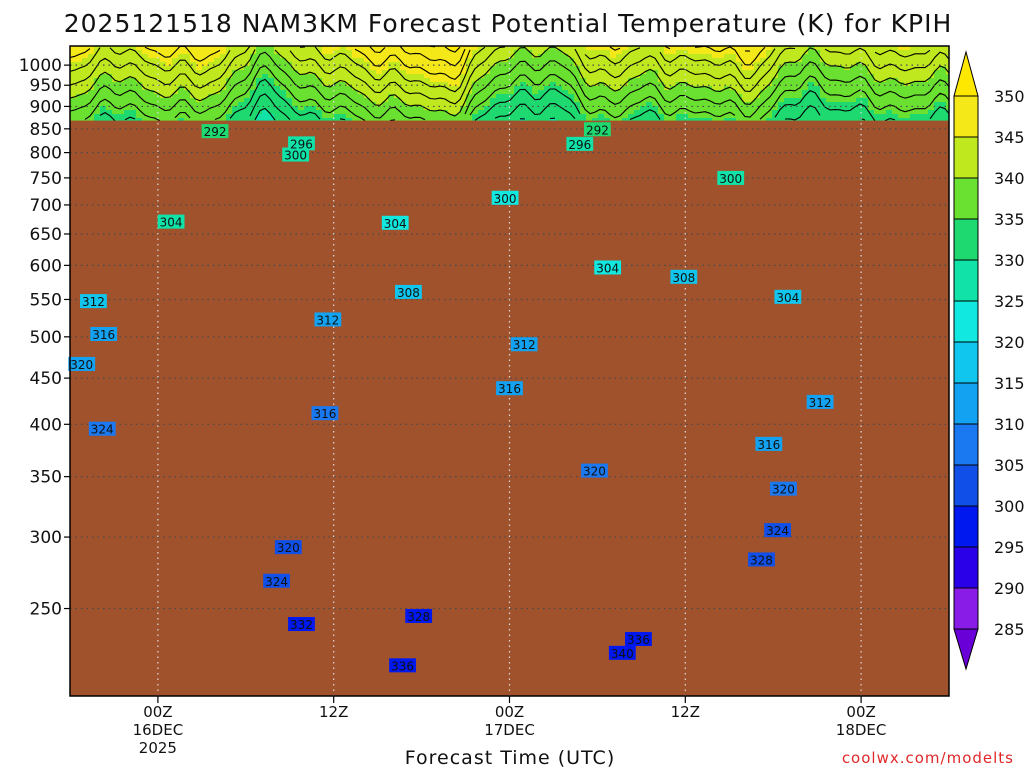 The width and height of the screenshot is (1024, 768). I want to click on x-tick-label: 18DEC, so click(861, 730).